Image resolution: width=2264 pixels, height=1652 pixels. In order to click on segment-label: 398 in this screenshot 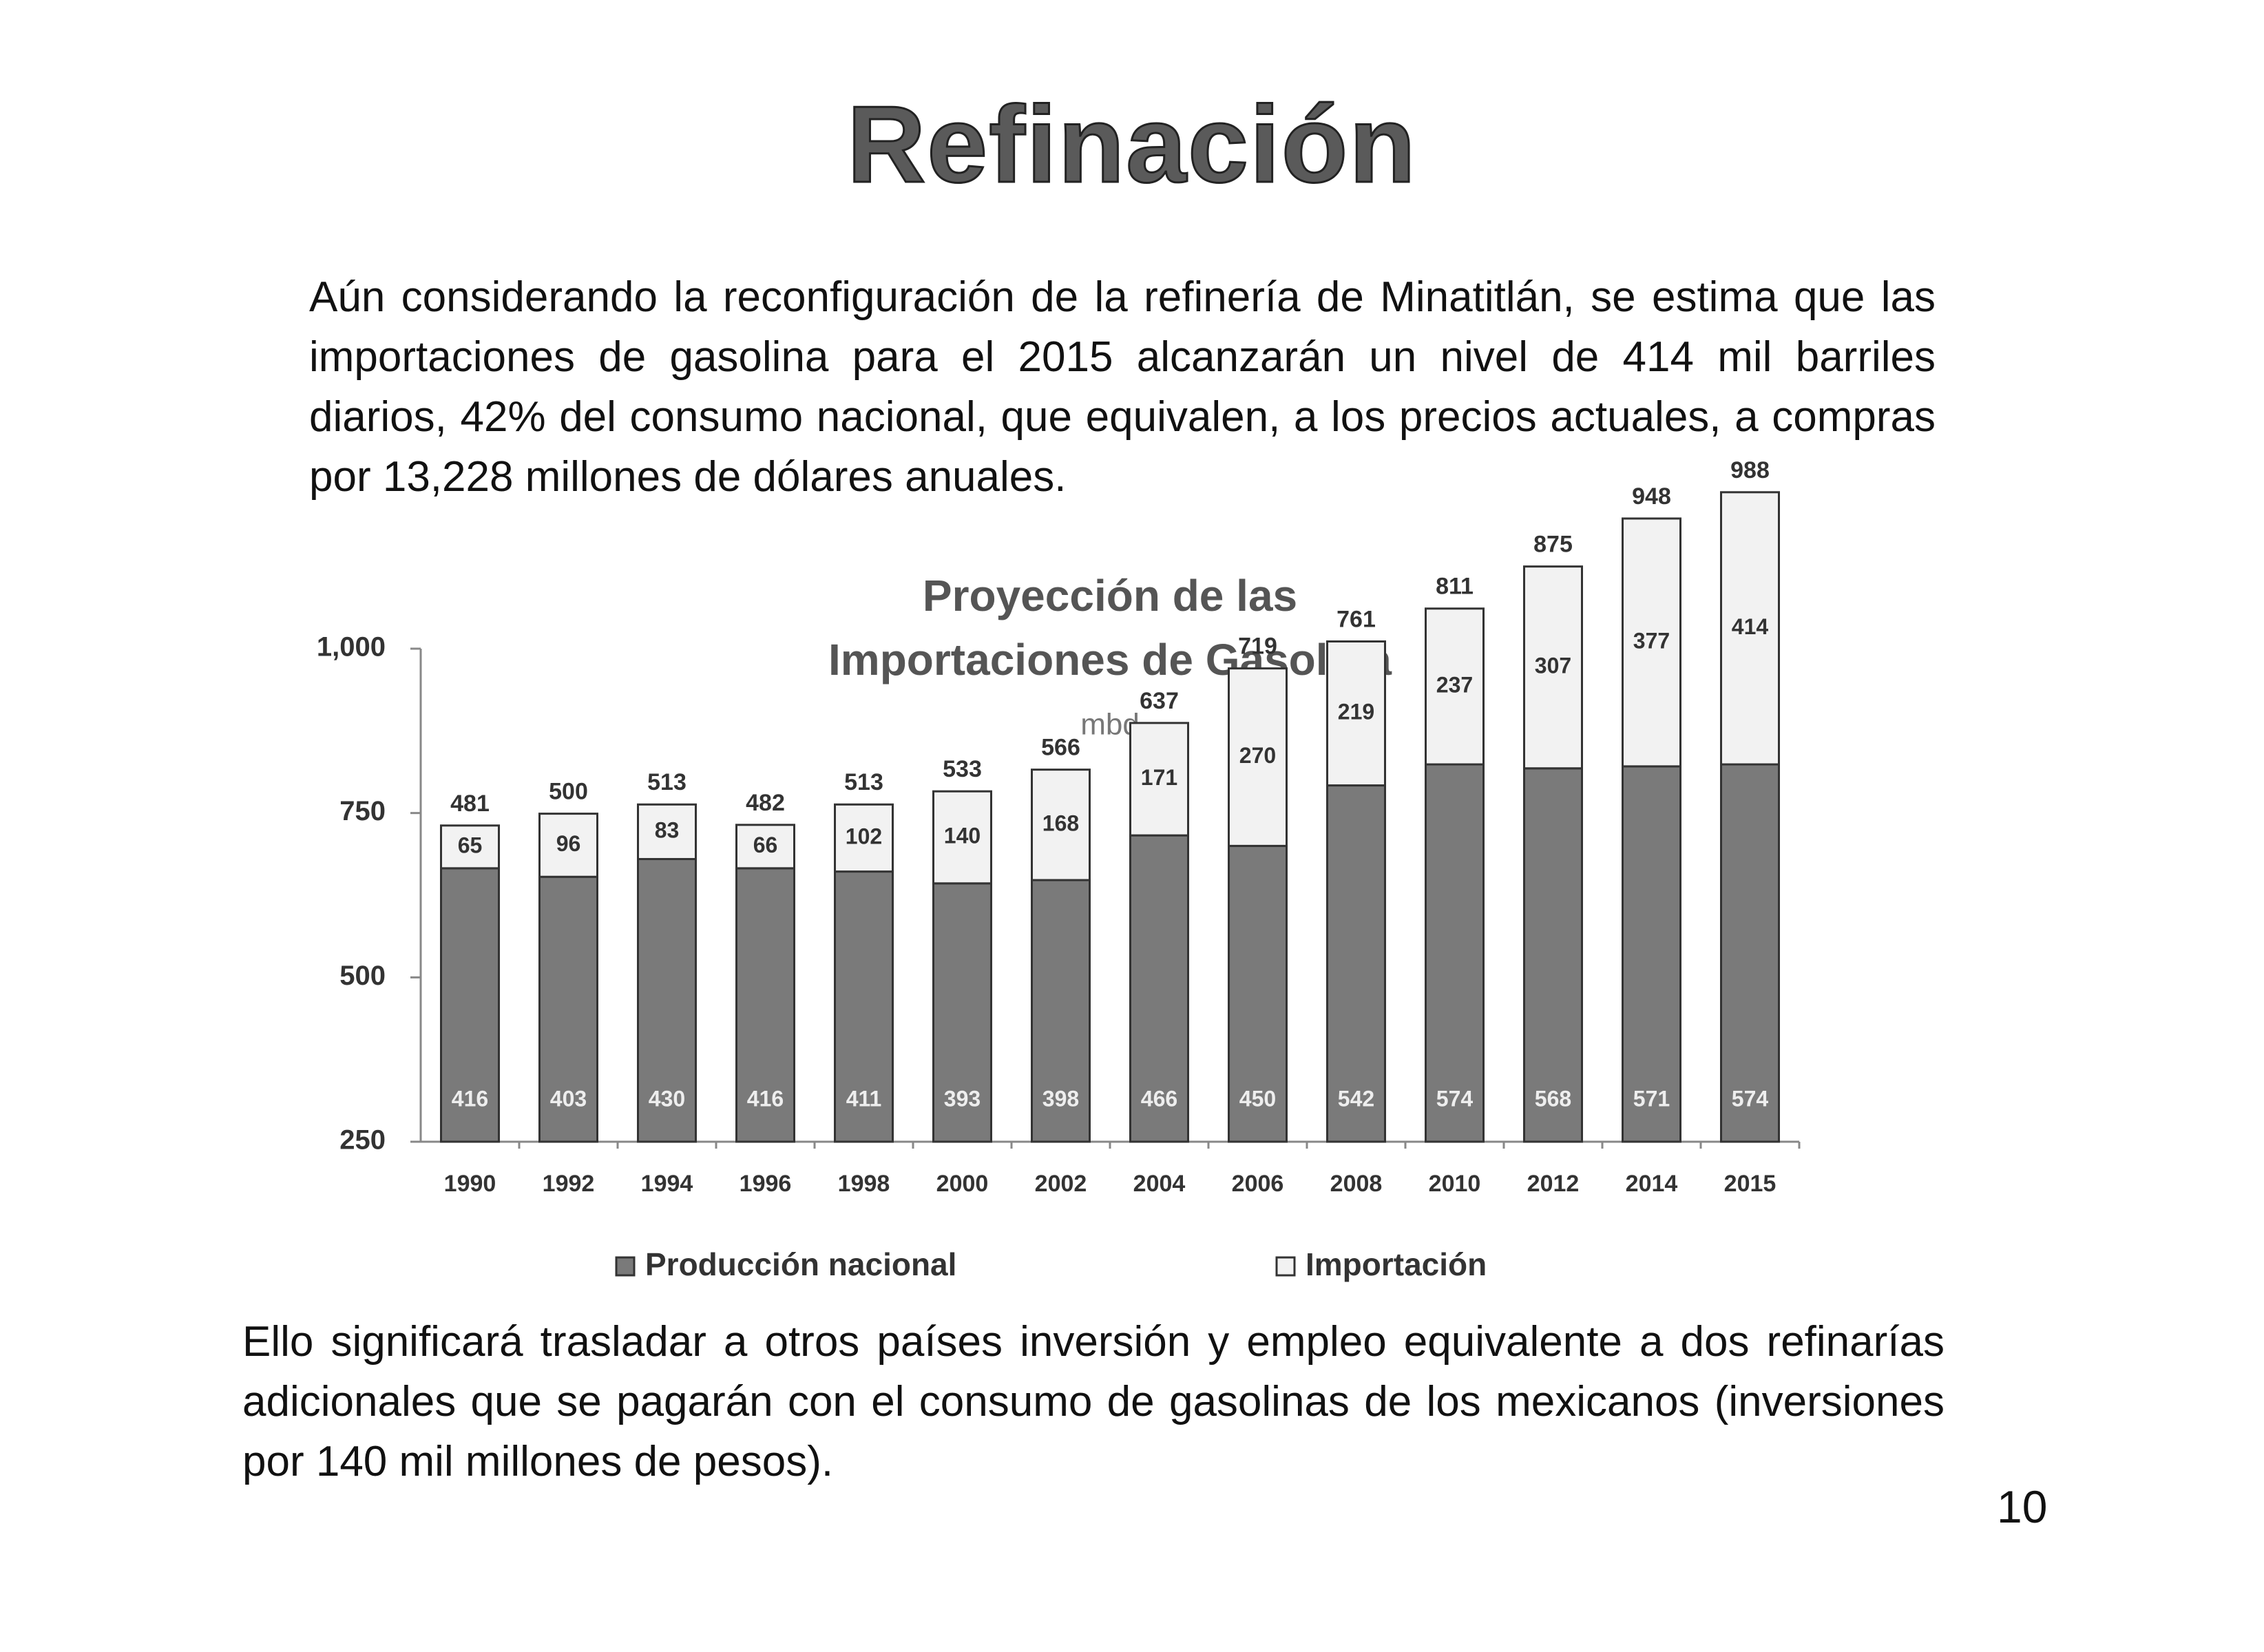, I will do `click(1061, 1098)`.